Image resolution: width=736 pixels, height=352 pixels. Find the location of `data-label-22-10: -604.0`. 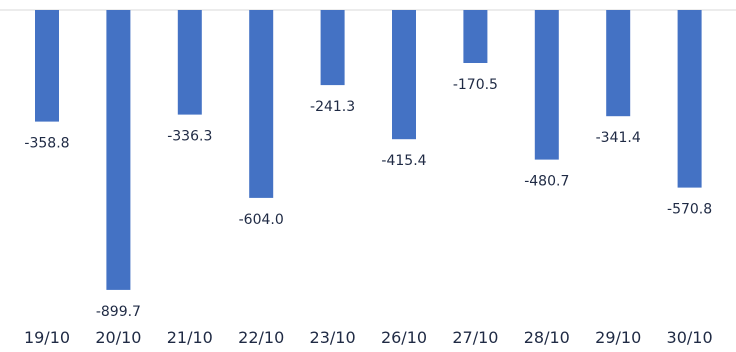

data-label-22-10: -604.0 is located at coordinates (261, 220).